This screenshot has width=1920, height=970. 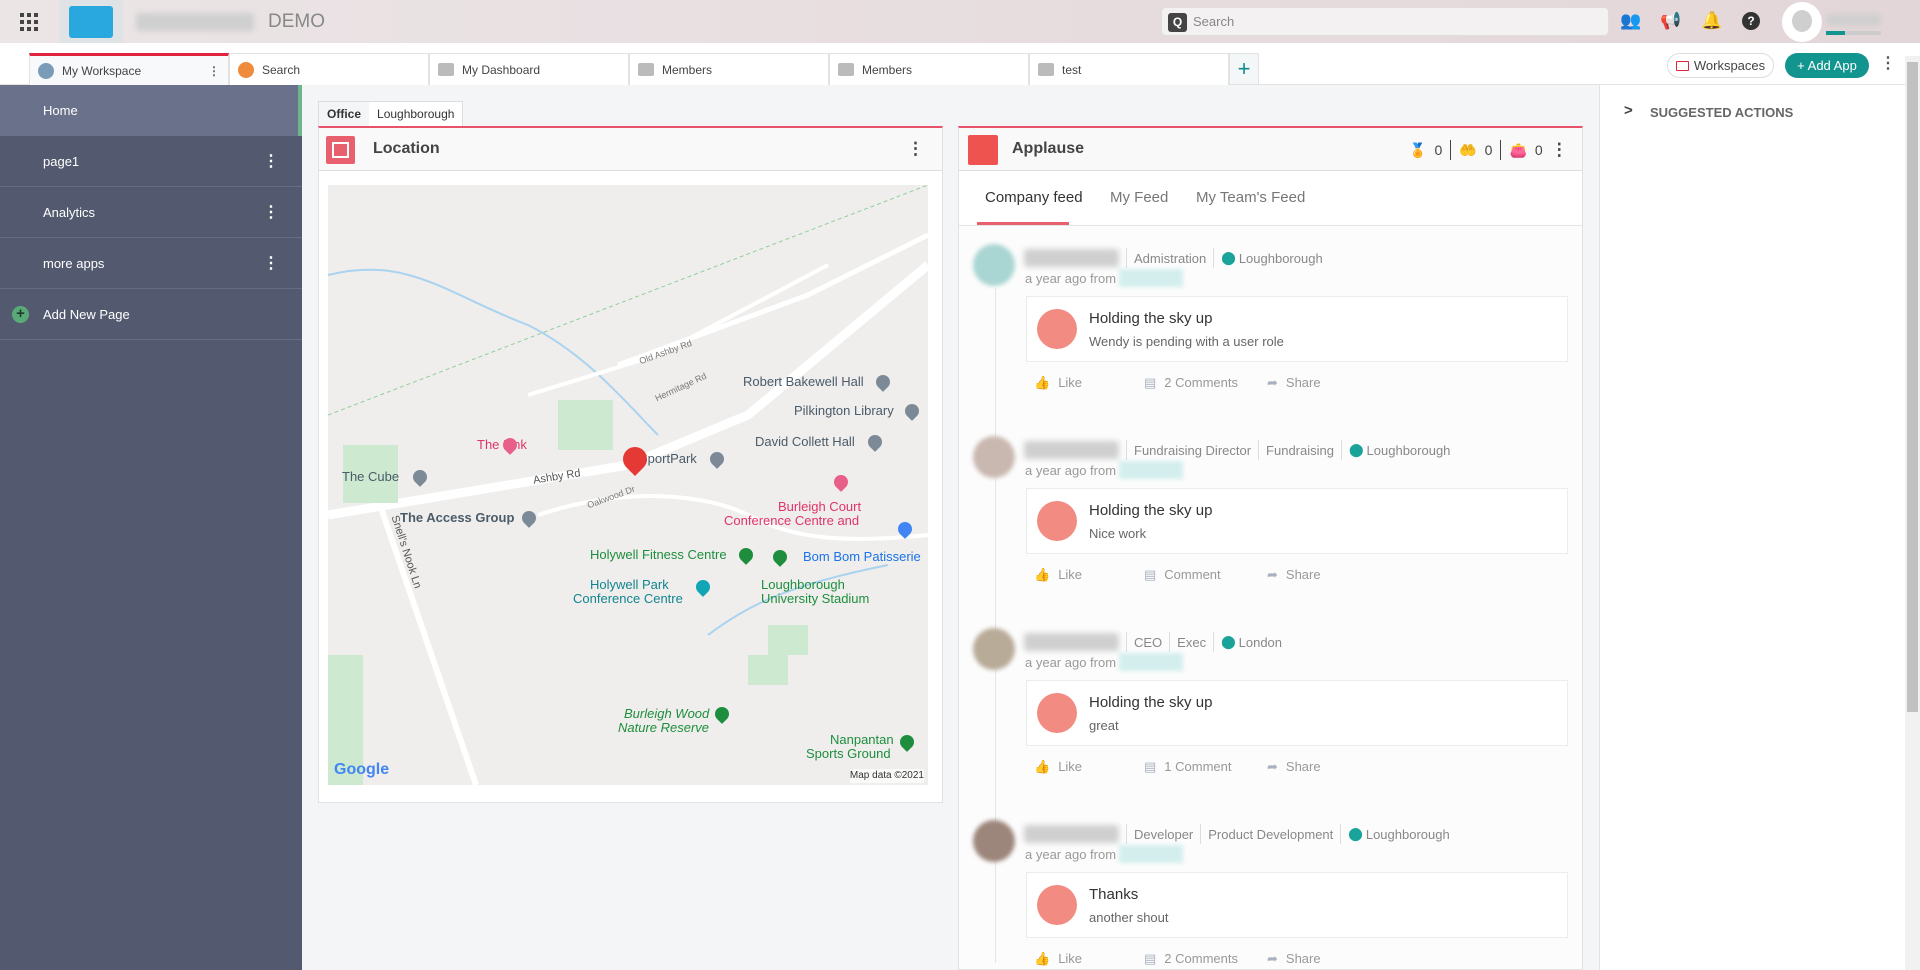 I want to click on add-app-button: + Add App, so click(x=1827, y=65).